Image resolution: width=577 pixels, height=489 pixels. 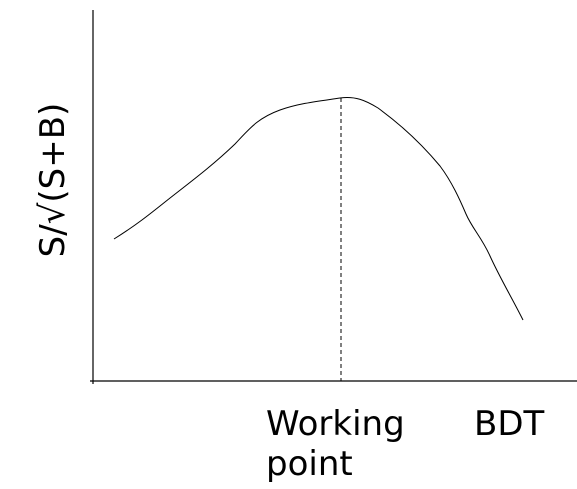 I want to click on working-point-label: Working point, so click(x=335, y=444).